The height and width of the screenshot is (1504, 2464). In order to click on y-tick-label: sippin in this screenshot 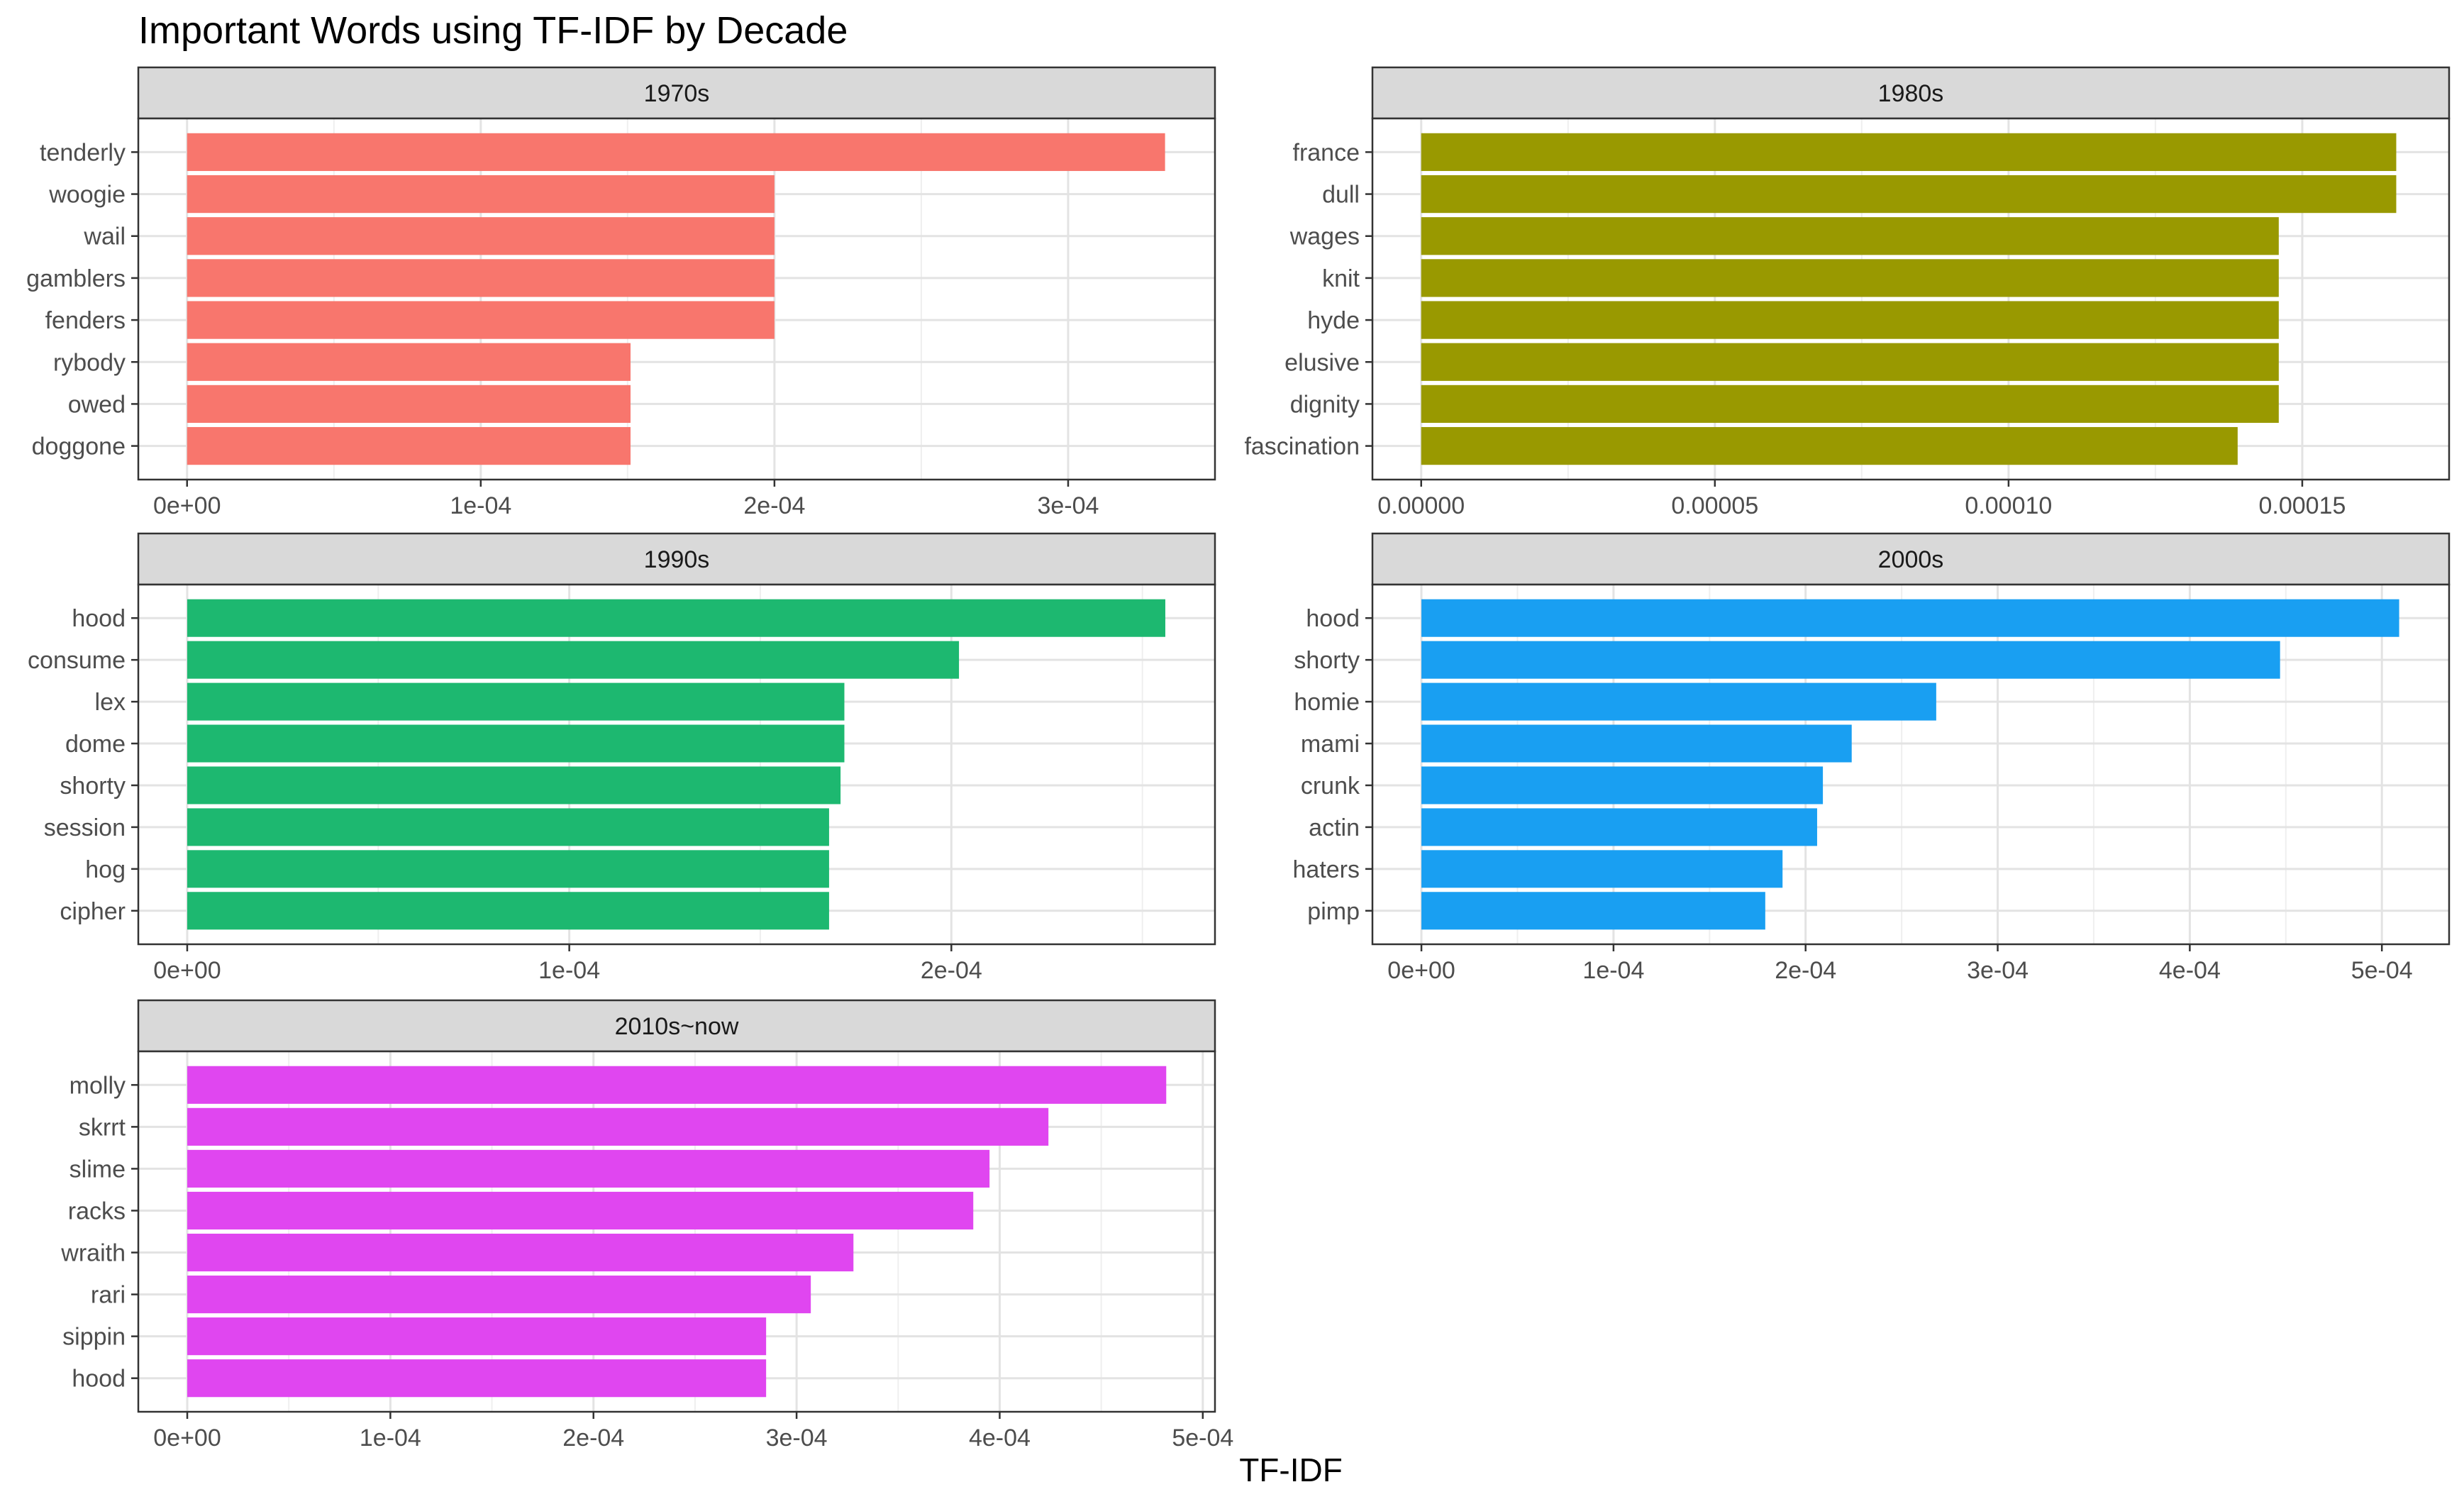, I will do `click(94, 1337)`.